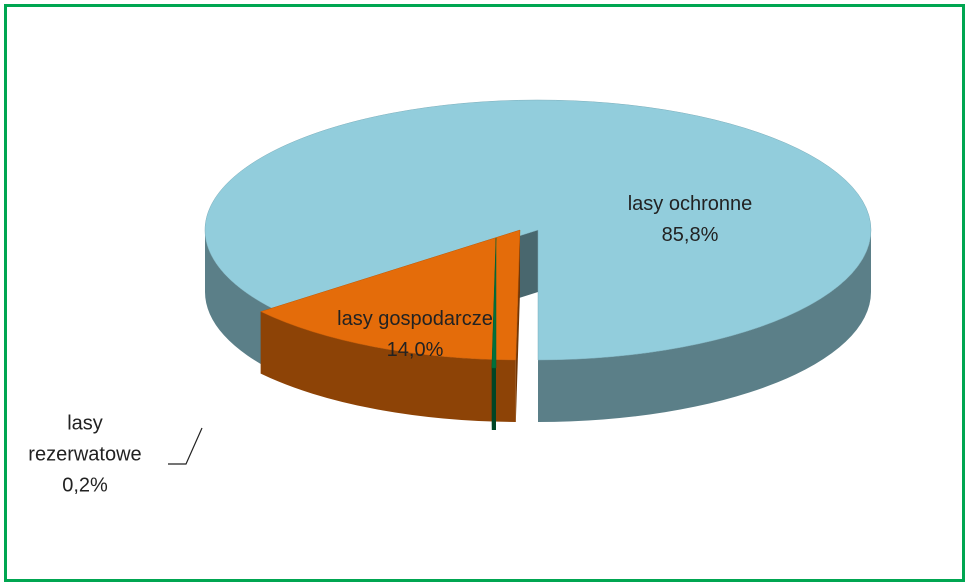 The width and height of the screenshot is (973, 588). I want to click on category-name: lasy rezerwatowe, so click(85, 439).